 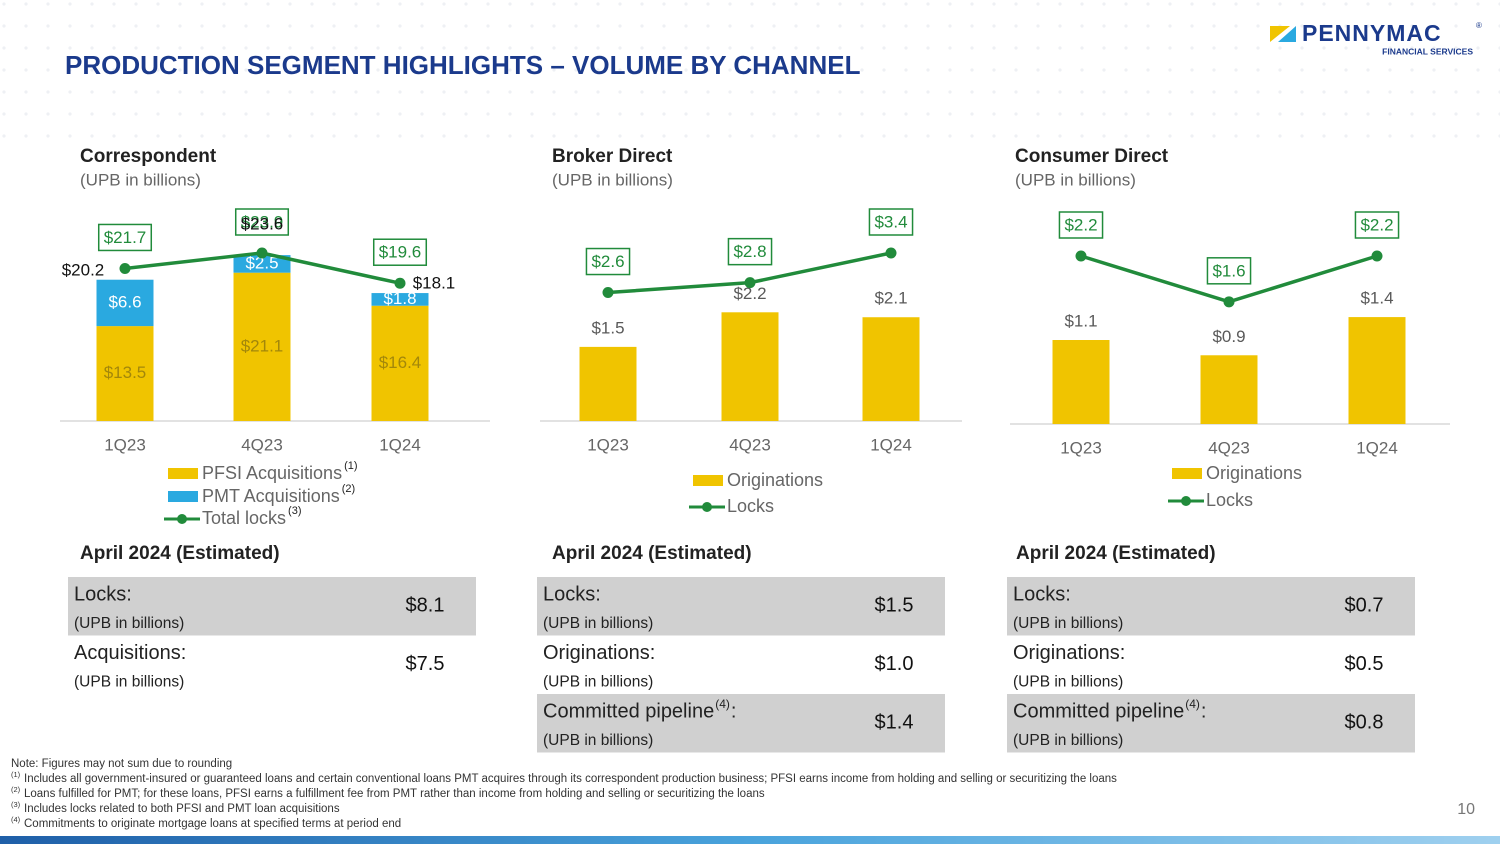 I want to click on legend-label: PMT Acquisitions, so click(x=271, y=496).